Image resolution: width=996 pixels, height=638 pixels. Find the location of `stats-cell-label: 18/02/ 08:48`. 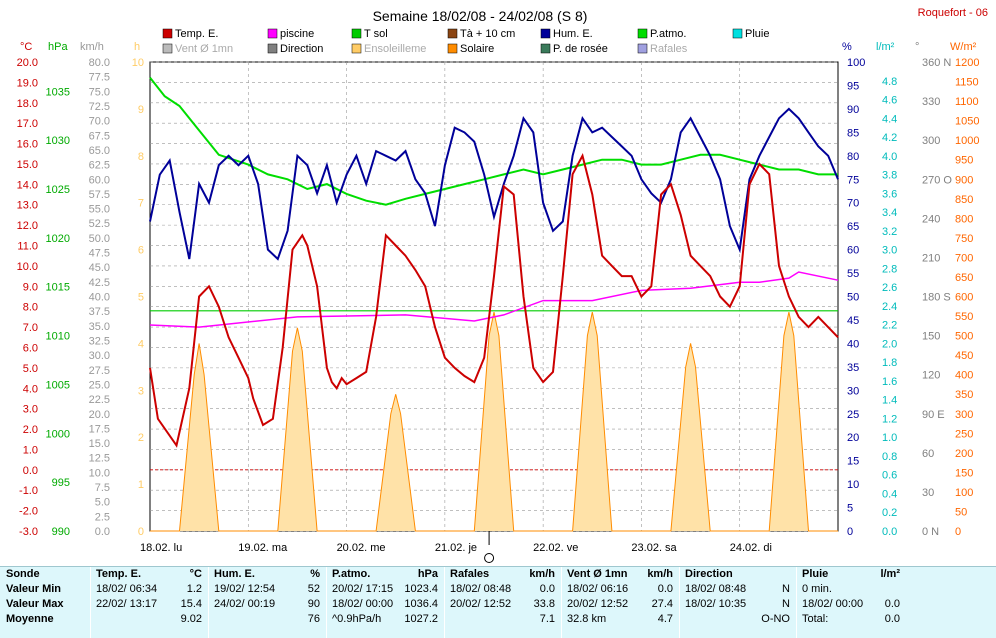

stats-cell-label: 18/02/ 08:48 is located at coordinates (716, 589).